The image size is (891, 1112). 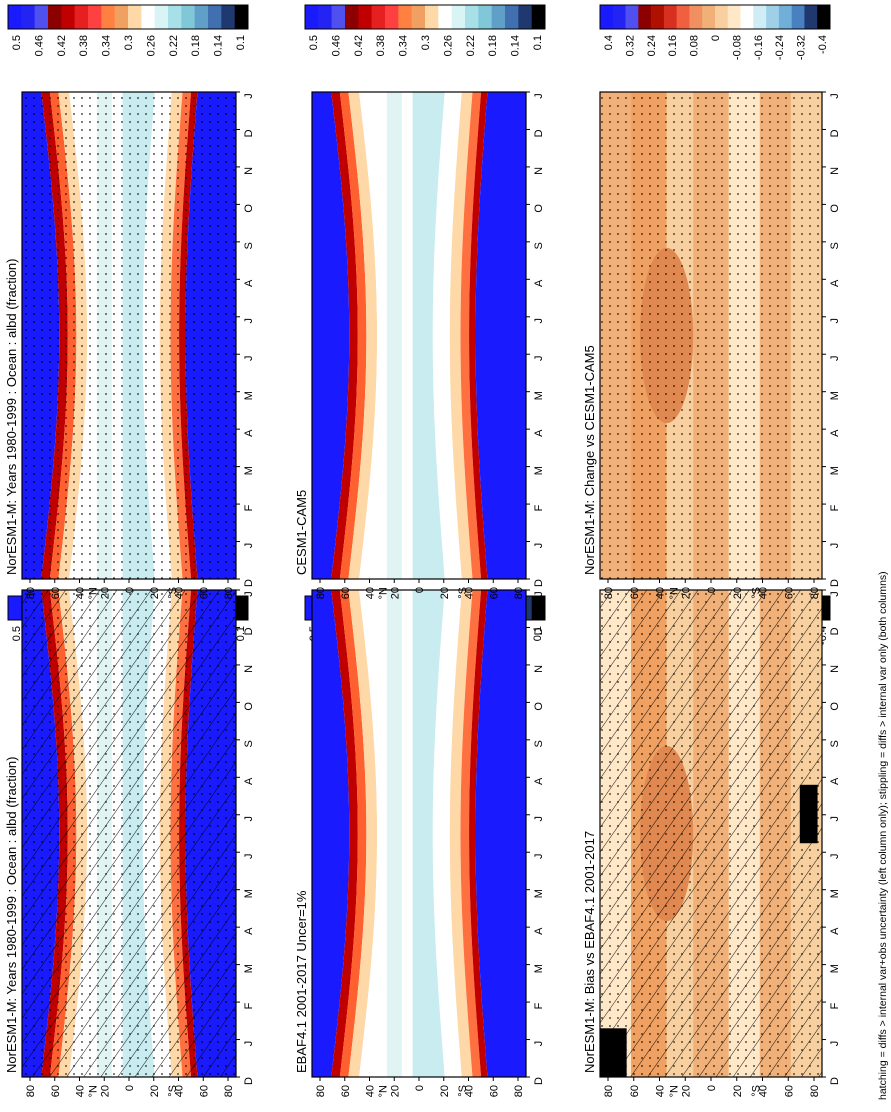 What do you see at coordinates (173, 593) in the screenshot?
I see `hemisphere-label: °S` at bounding box center [173, 593].